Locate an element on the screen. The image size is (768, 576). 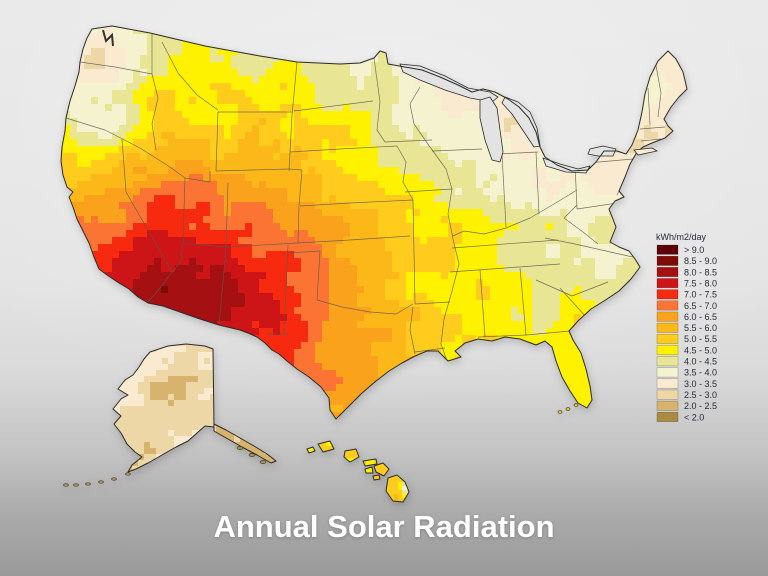
hawaii-raster-cells is located at coordinates (358, 471).